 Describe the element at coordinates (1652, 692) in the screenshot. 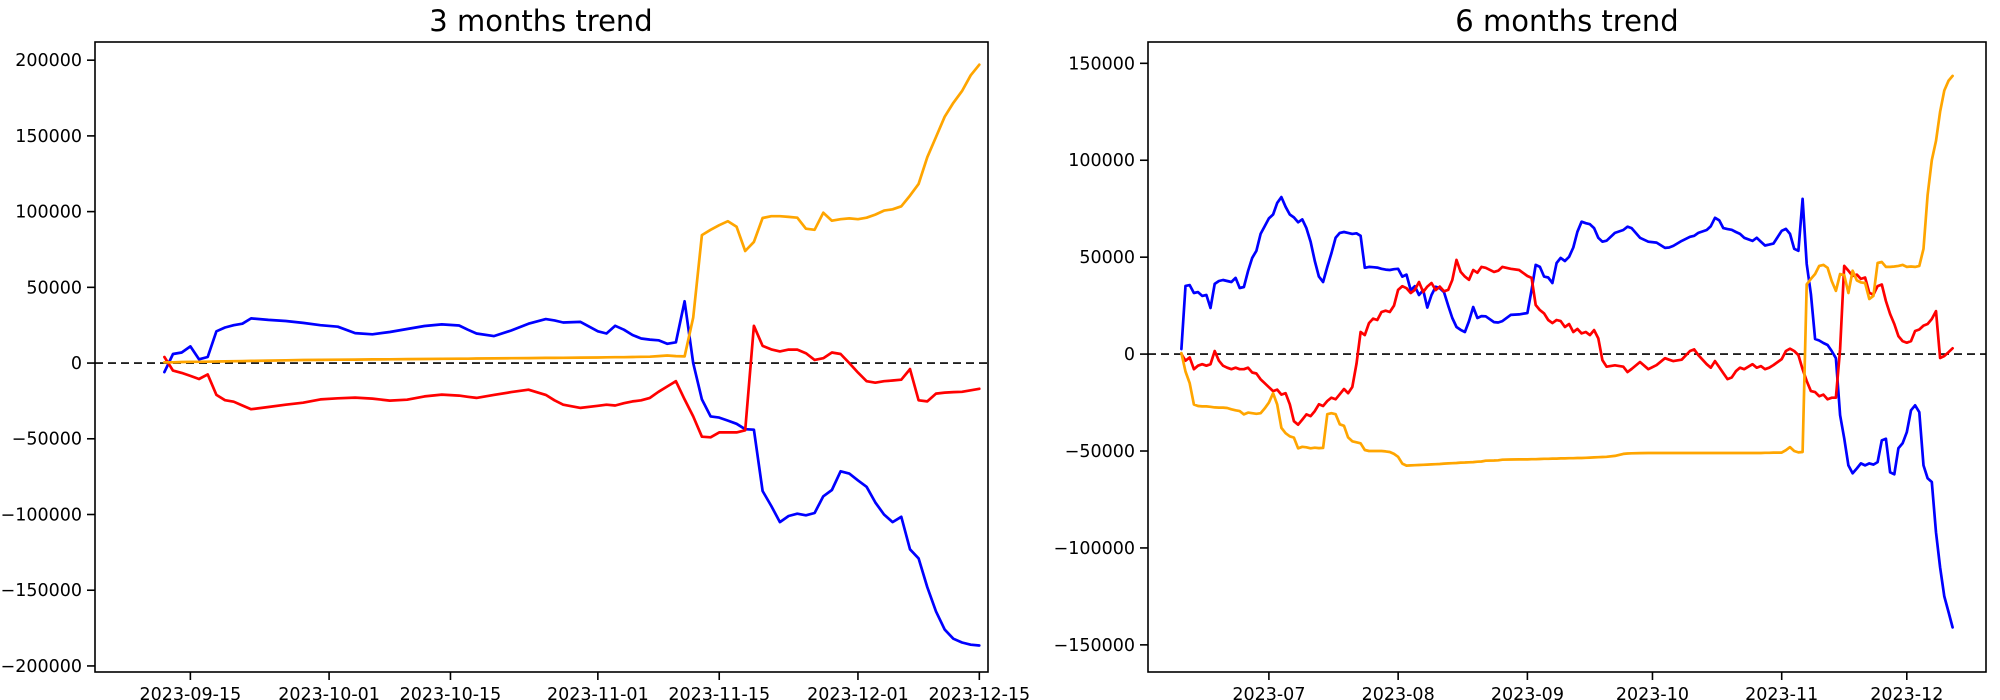

I see `x-tick-label: 2023-10` at that location.